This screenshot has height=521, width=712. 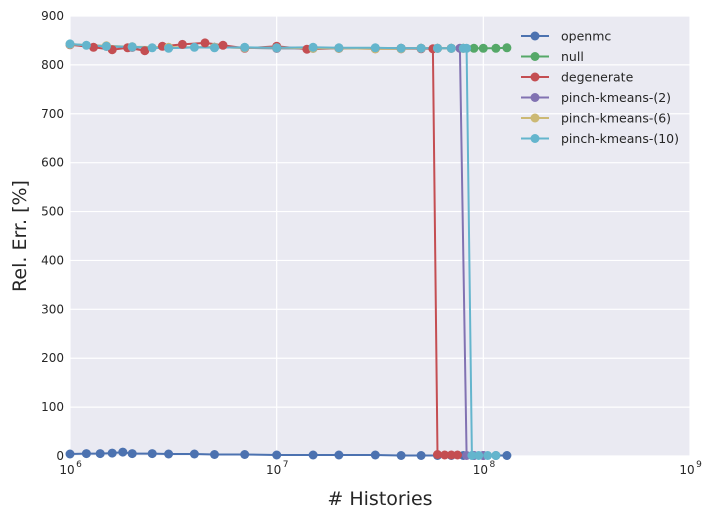 I want to click on legend-item-pinch-kmeans-10: pinch-kmeans-(10), so click(x=600, y=138).